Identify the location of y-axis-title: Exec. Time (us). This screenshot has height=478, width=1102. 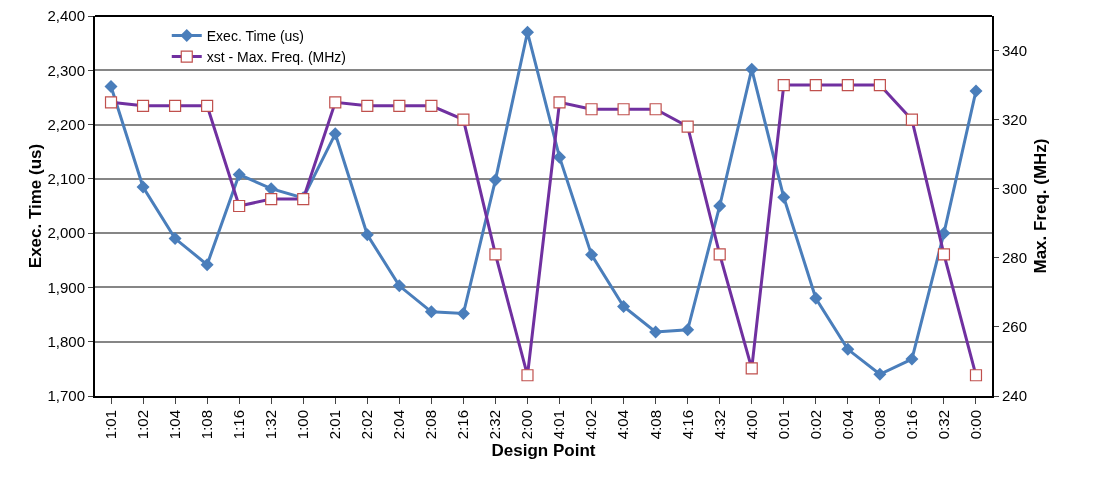
(36, 206).